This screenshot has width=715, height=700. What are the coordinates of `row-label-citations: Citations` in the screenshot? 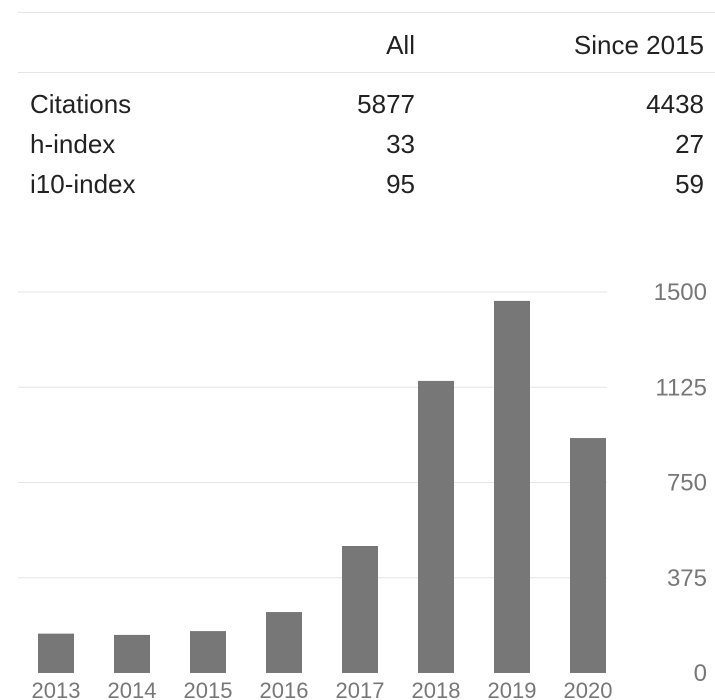 It's located at (81, 104).